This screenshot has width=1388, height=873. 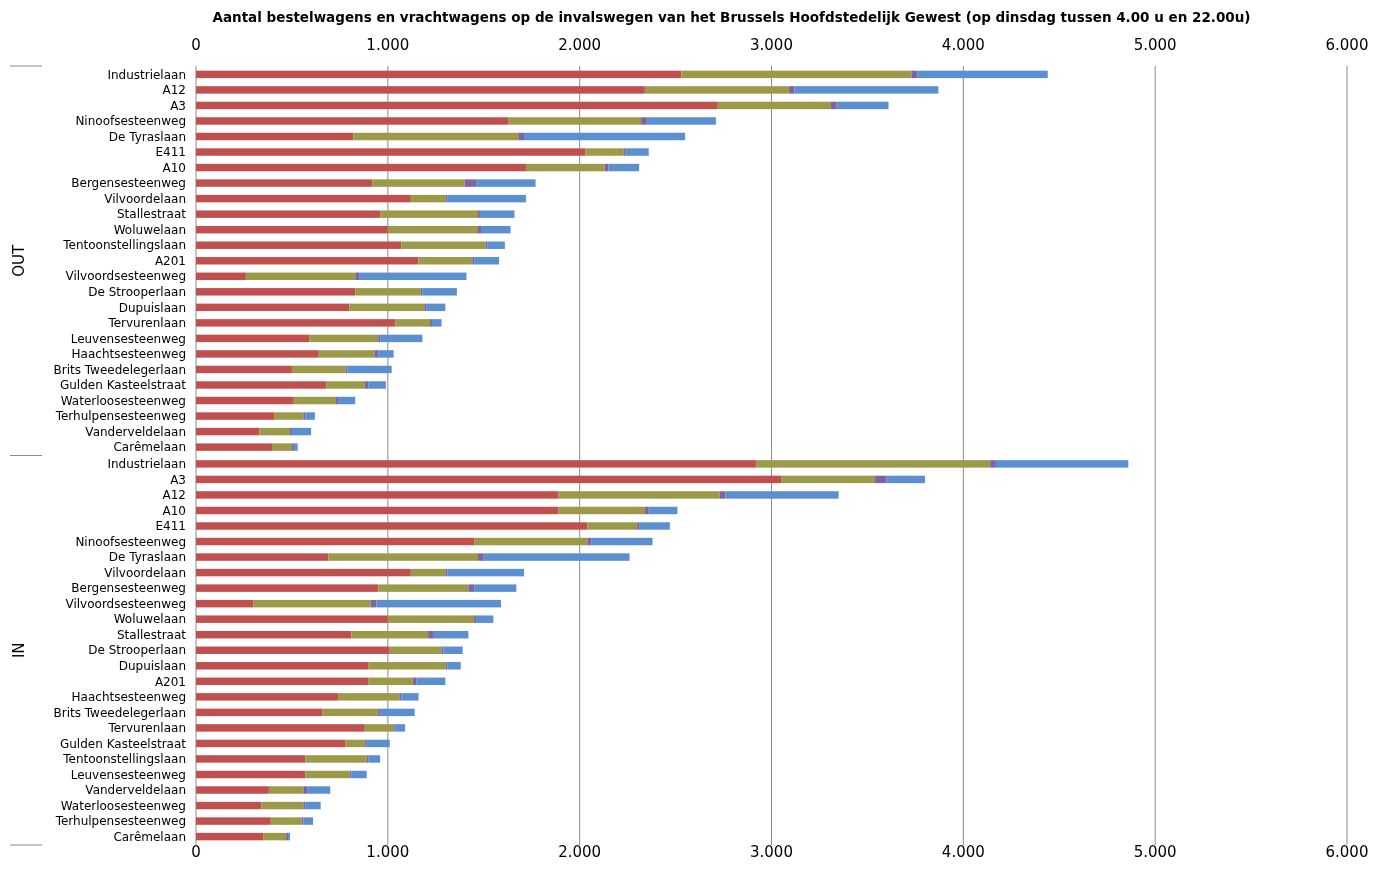 I want to click on x-tick-label: 6.000, so click(x=1347, y=852).